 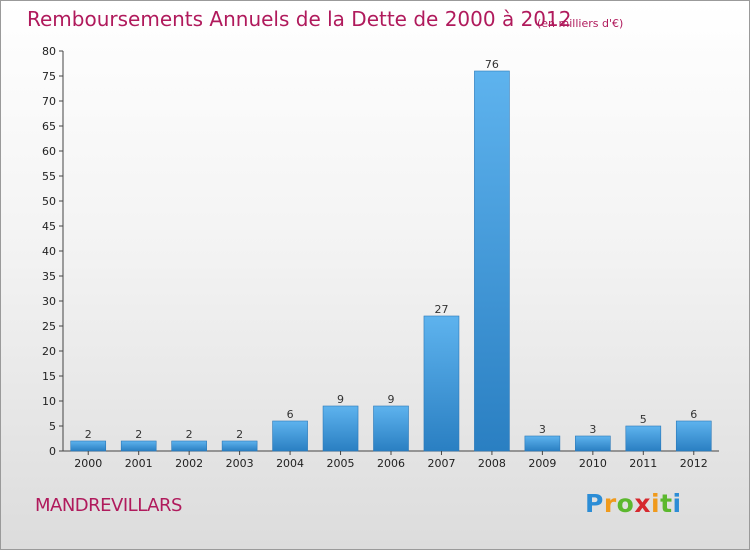 I want to click on y-tick-label: 35, so click(x=49, y=276).